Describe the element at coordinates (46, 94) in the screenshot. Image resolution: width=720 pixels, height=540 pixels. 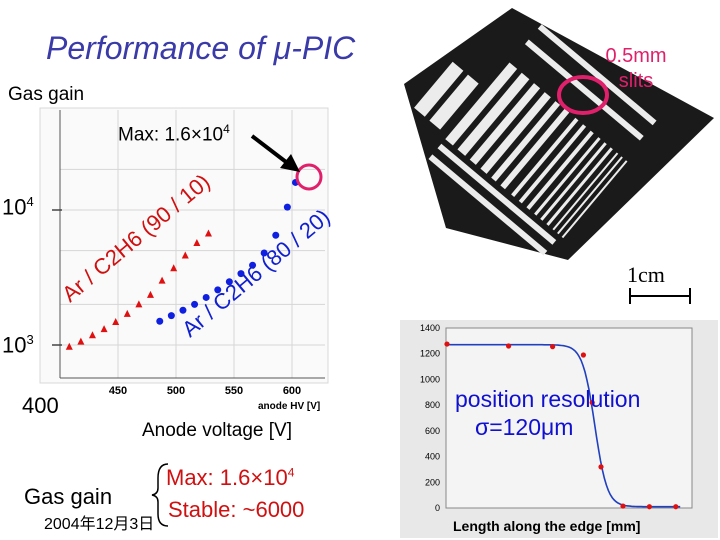
I see `gas-gain-label: Gas gain` at that location.